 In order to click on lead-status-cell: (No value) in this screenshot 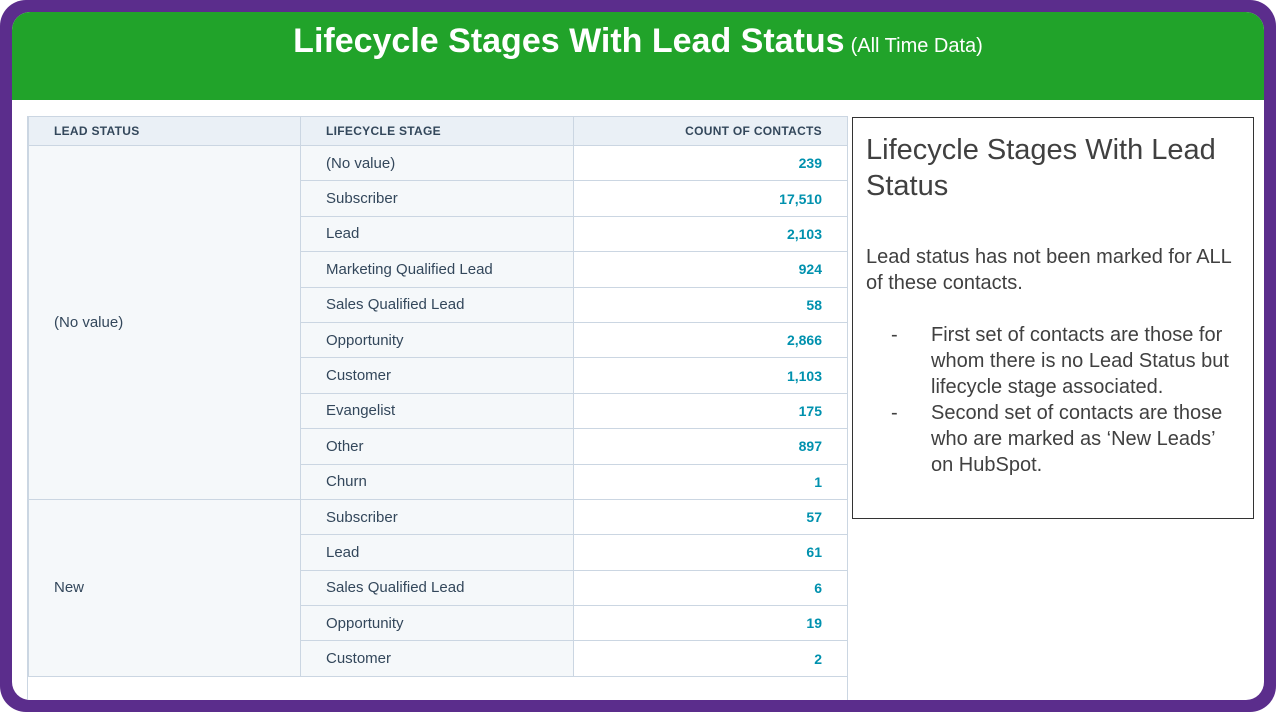, I will do `click(164, 322)`.